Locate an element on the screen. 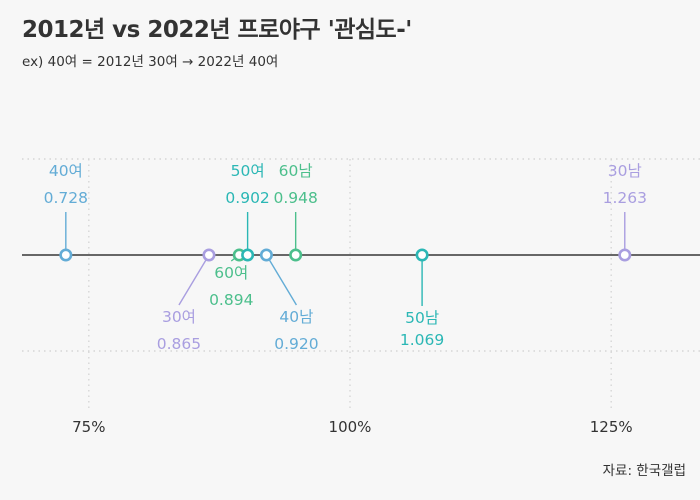 This screenshot has height=500, width=700. point-value-label: 0.865 is located at coordinates (179, 344).